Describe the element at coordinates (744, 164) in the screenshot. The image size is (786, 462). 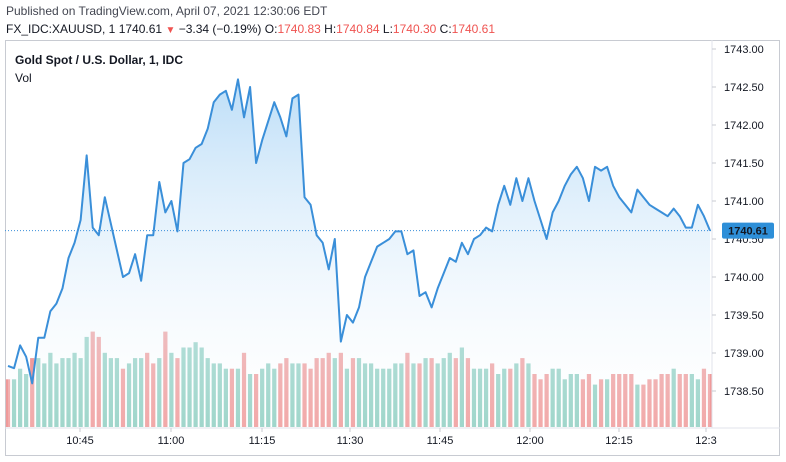
I see `price-tick-label: 1741.50` at that location.